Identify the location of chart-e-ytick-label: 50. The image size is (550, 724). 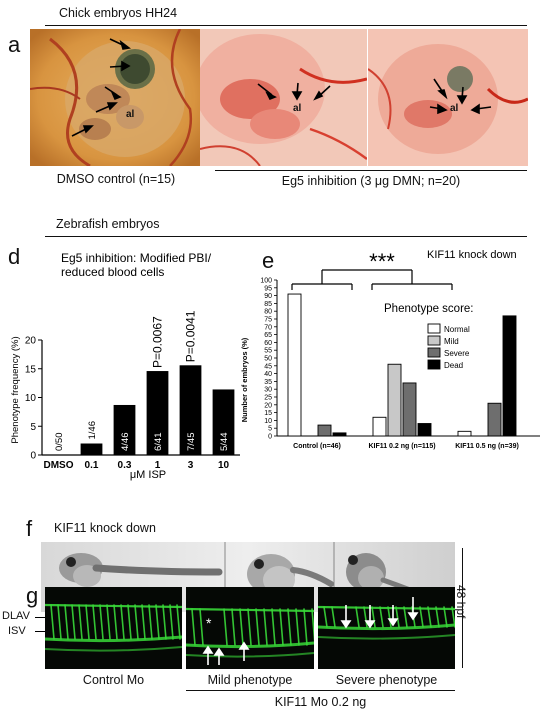
(268, 359).